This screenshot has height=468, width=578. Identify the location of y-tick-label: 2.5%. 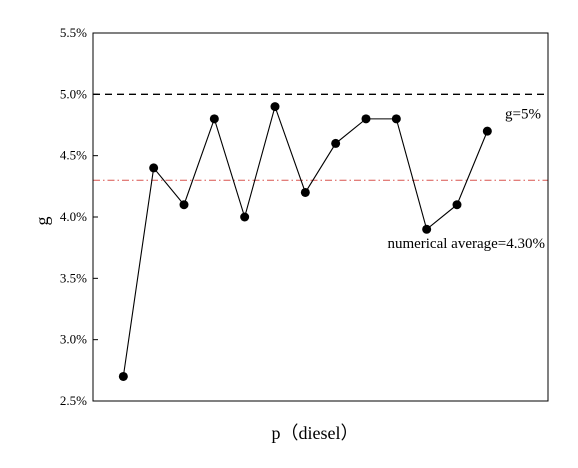
(73, 400).